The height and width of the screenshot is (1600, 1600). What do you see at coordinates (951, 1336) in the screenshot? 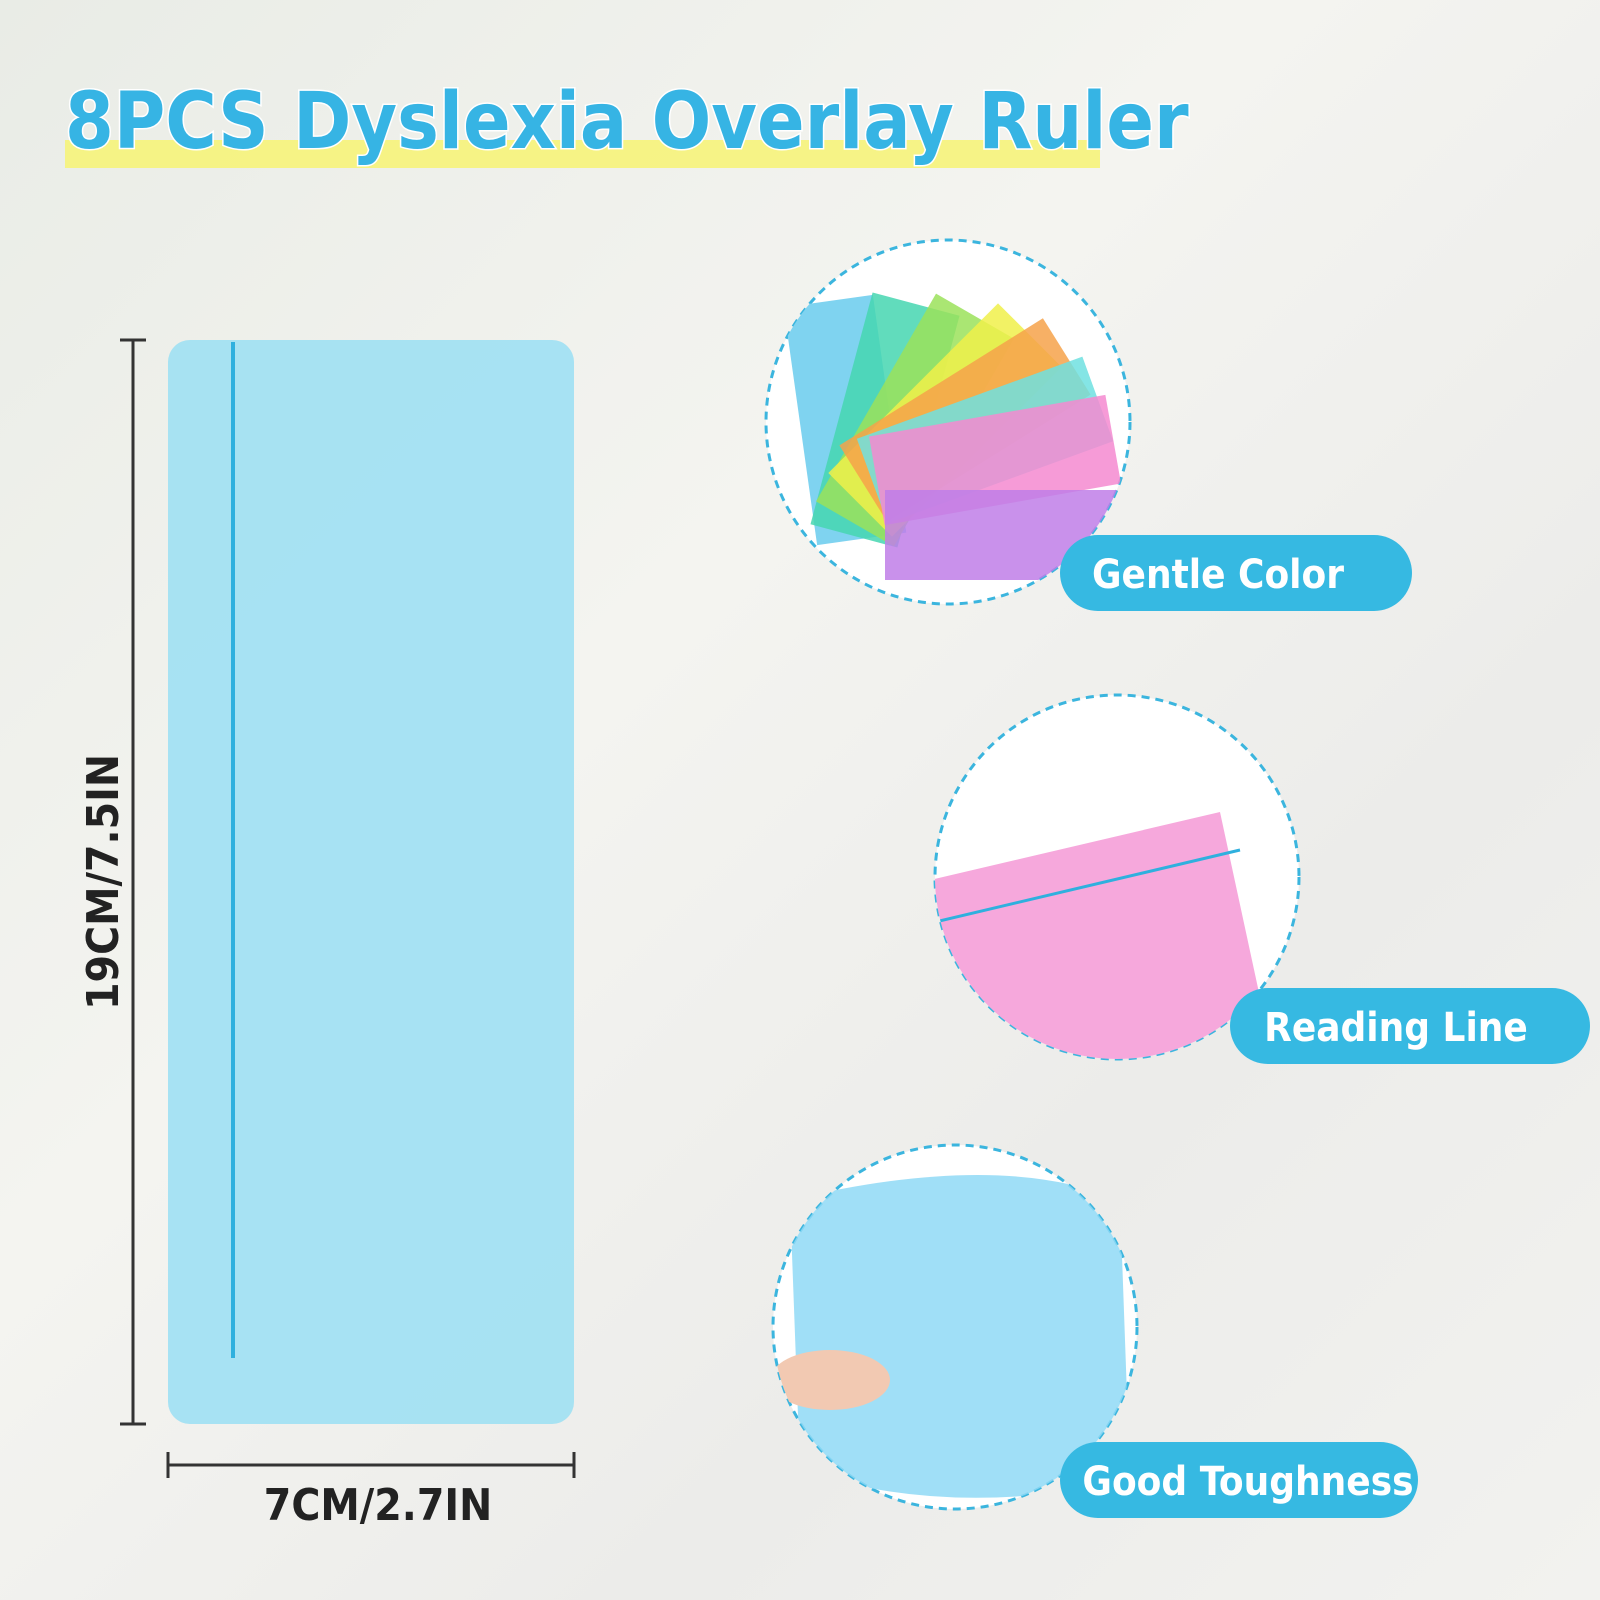
I see `bent-ruler-image` at bounding box center [951, 1336].